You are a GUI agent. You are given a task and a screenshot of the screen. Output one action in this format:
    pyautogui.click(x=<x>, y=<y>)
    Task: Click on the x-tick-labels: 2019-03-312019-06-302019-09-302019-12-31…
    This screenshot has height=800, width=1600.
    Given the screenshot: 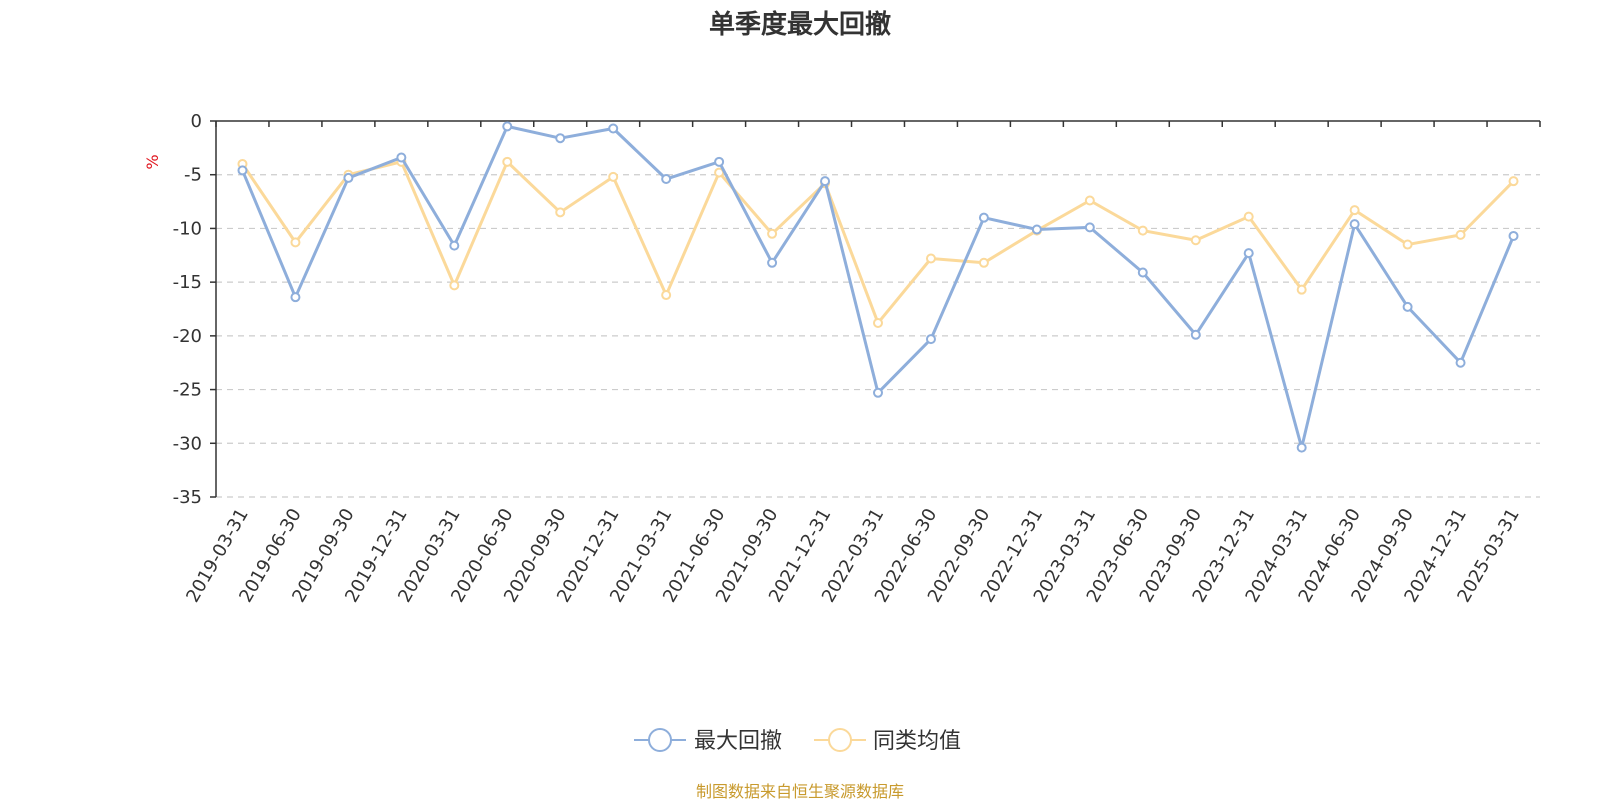 What is the action you would take?
    pyautogui.click(x=853, y=555)
    